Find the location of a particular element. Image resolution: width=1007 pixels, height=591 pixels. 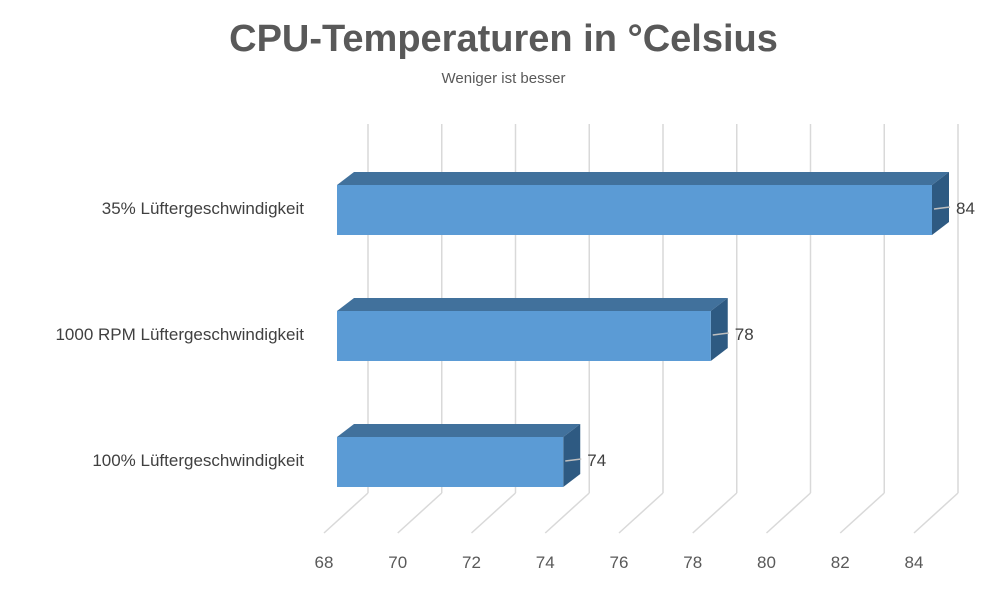

x-tick-label: 76 is located at coordinates (619, 562).